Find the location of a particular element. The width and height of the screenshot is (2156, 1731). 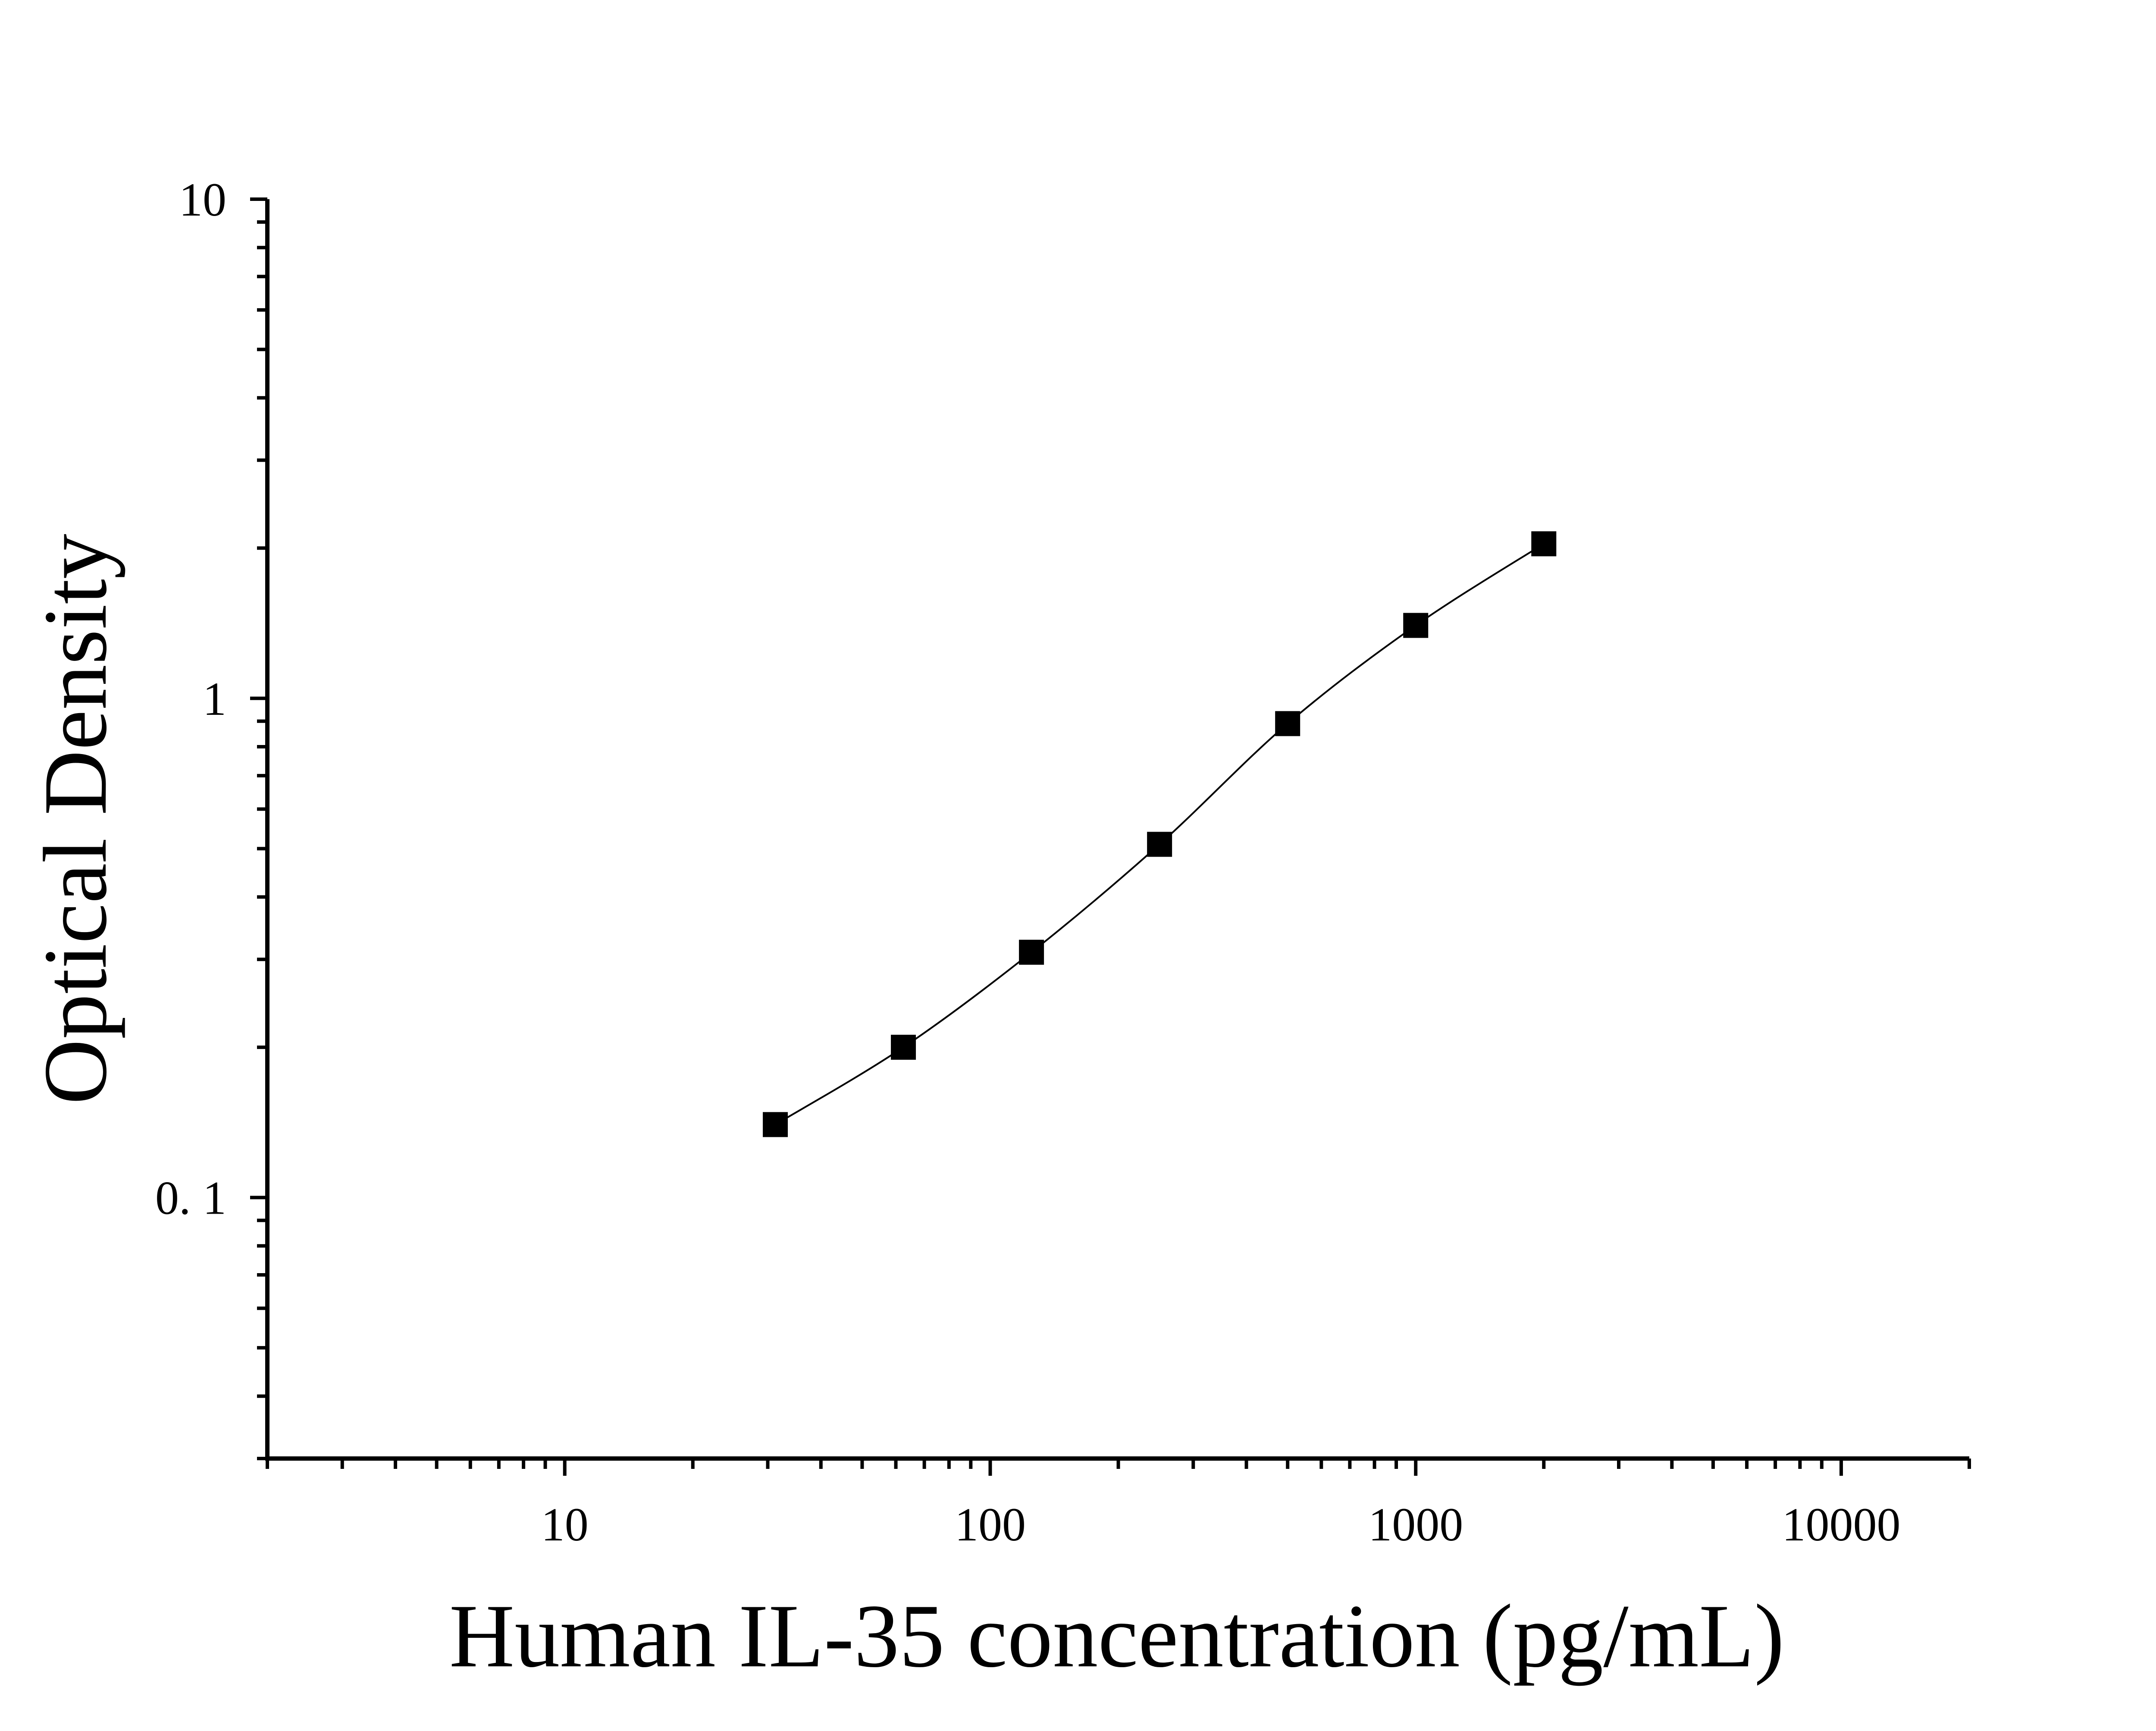

x-tick-label: 100 is located at coordinates (990, 1524).